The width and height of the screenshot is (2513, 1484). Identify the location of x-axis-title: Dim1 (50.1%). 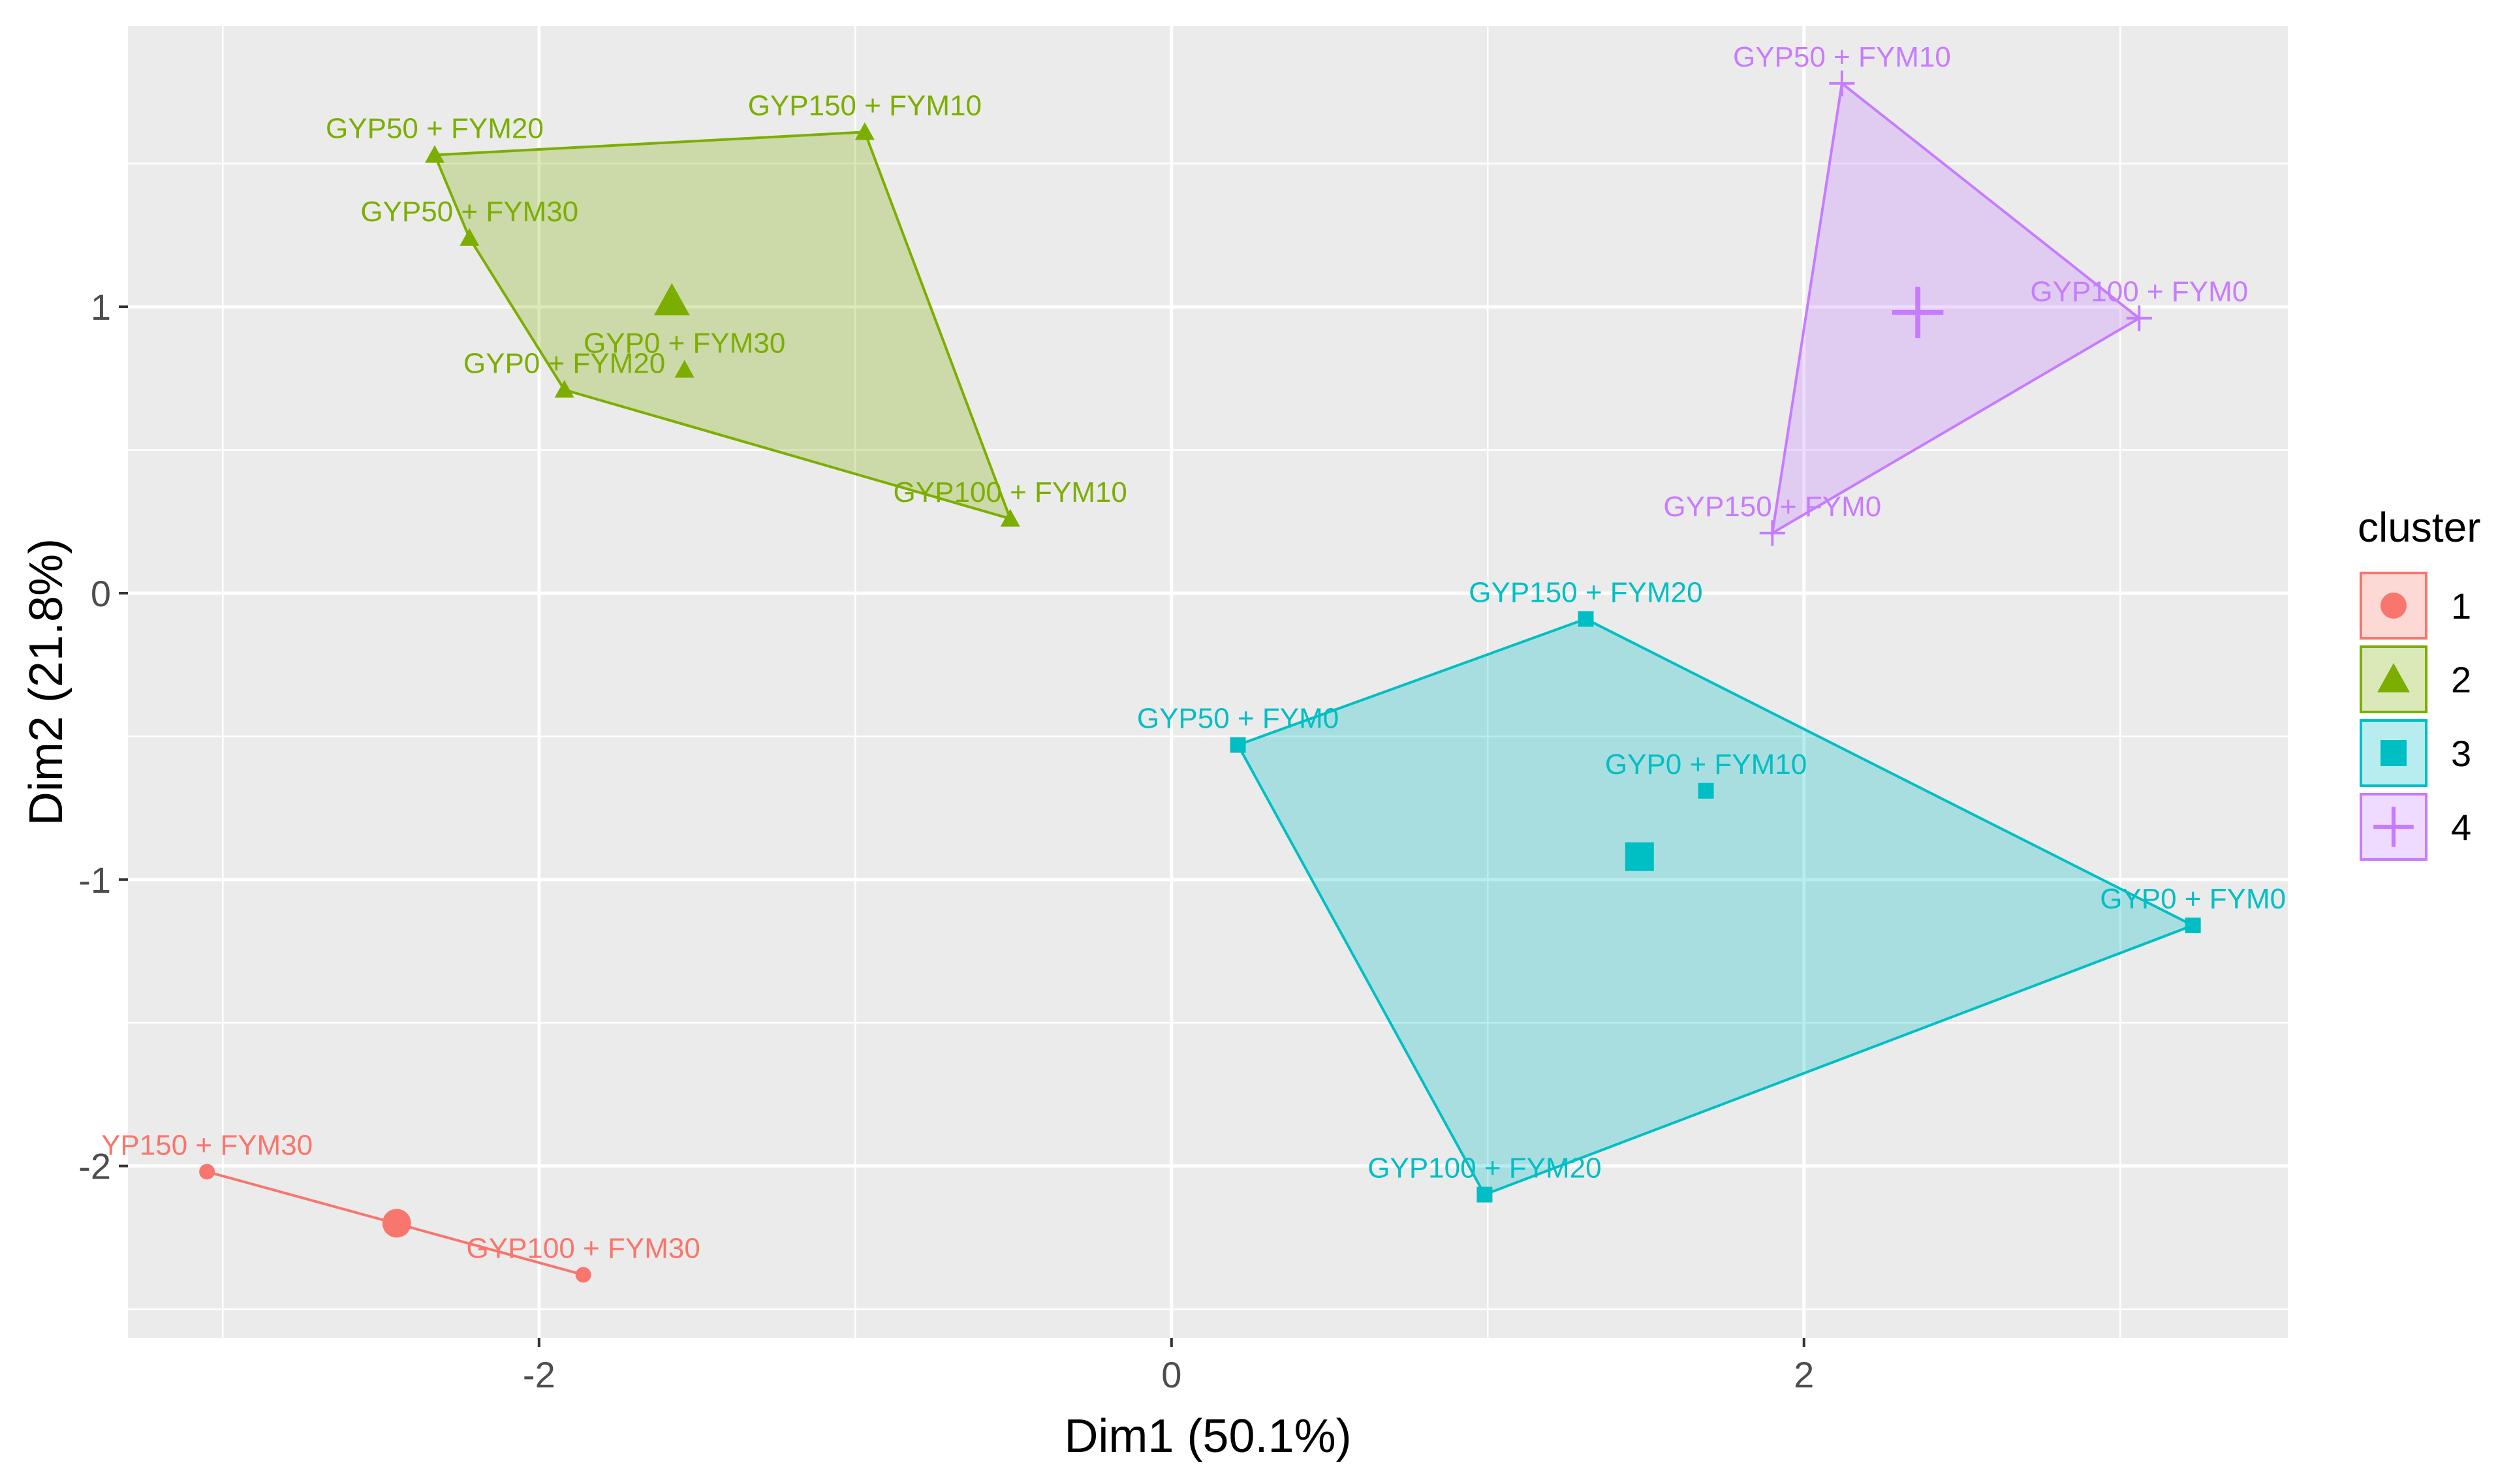
(1207, 1436).